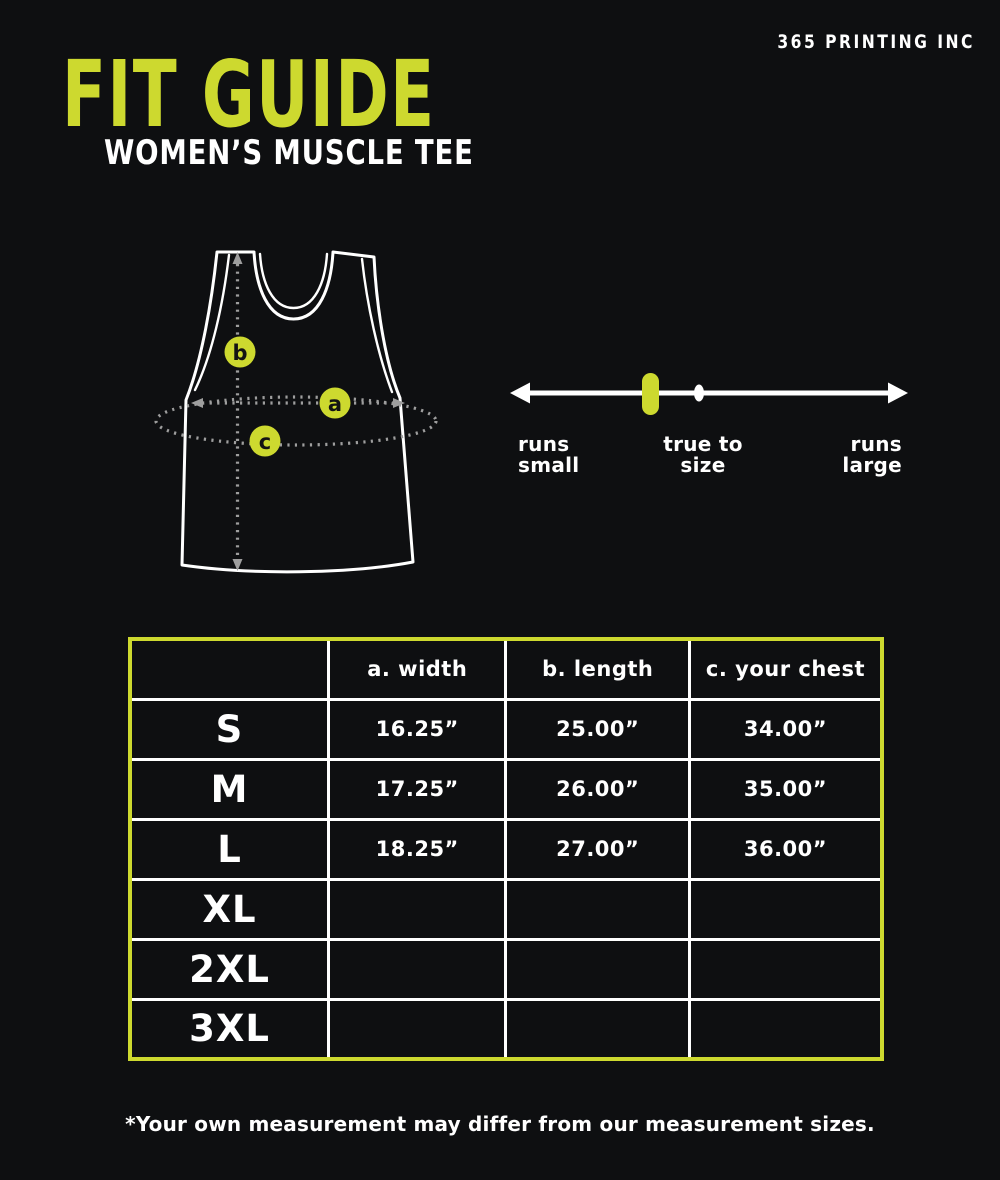 The height and width of the screenshot is (1180, 1000). I want to click on table-row: XL, so click(506, 909).